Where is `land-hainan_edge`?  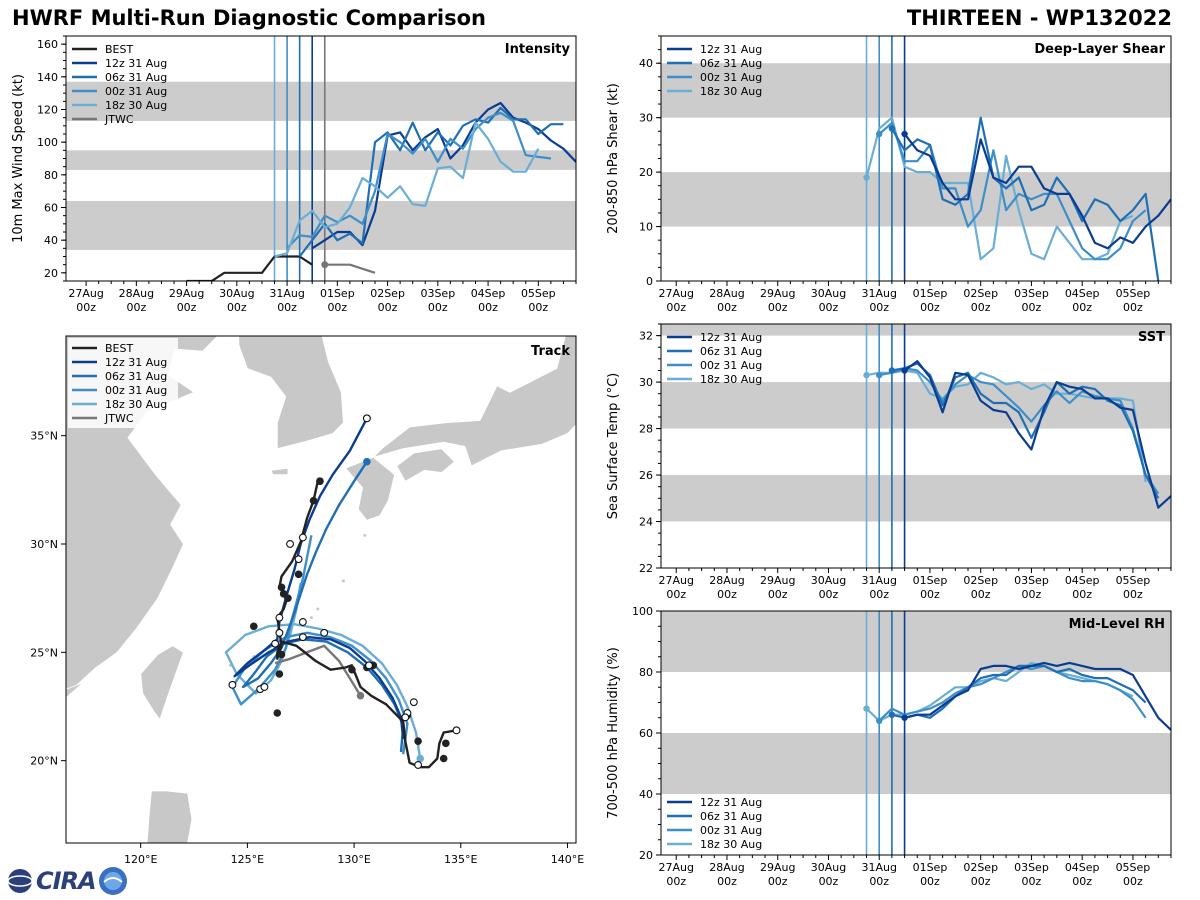 land-hainan_edge is located at coordinates (75, 690).